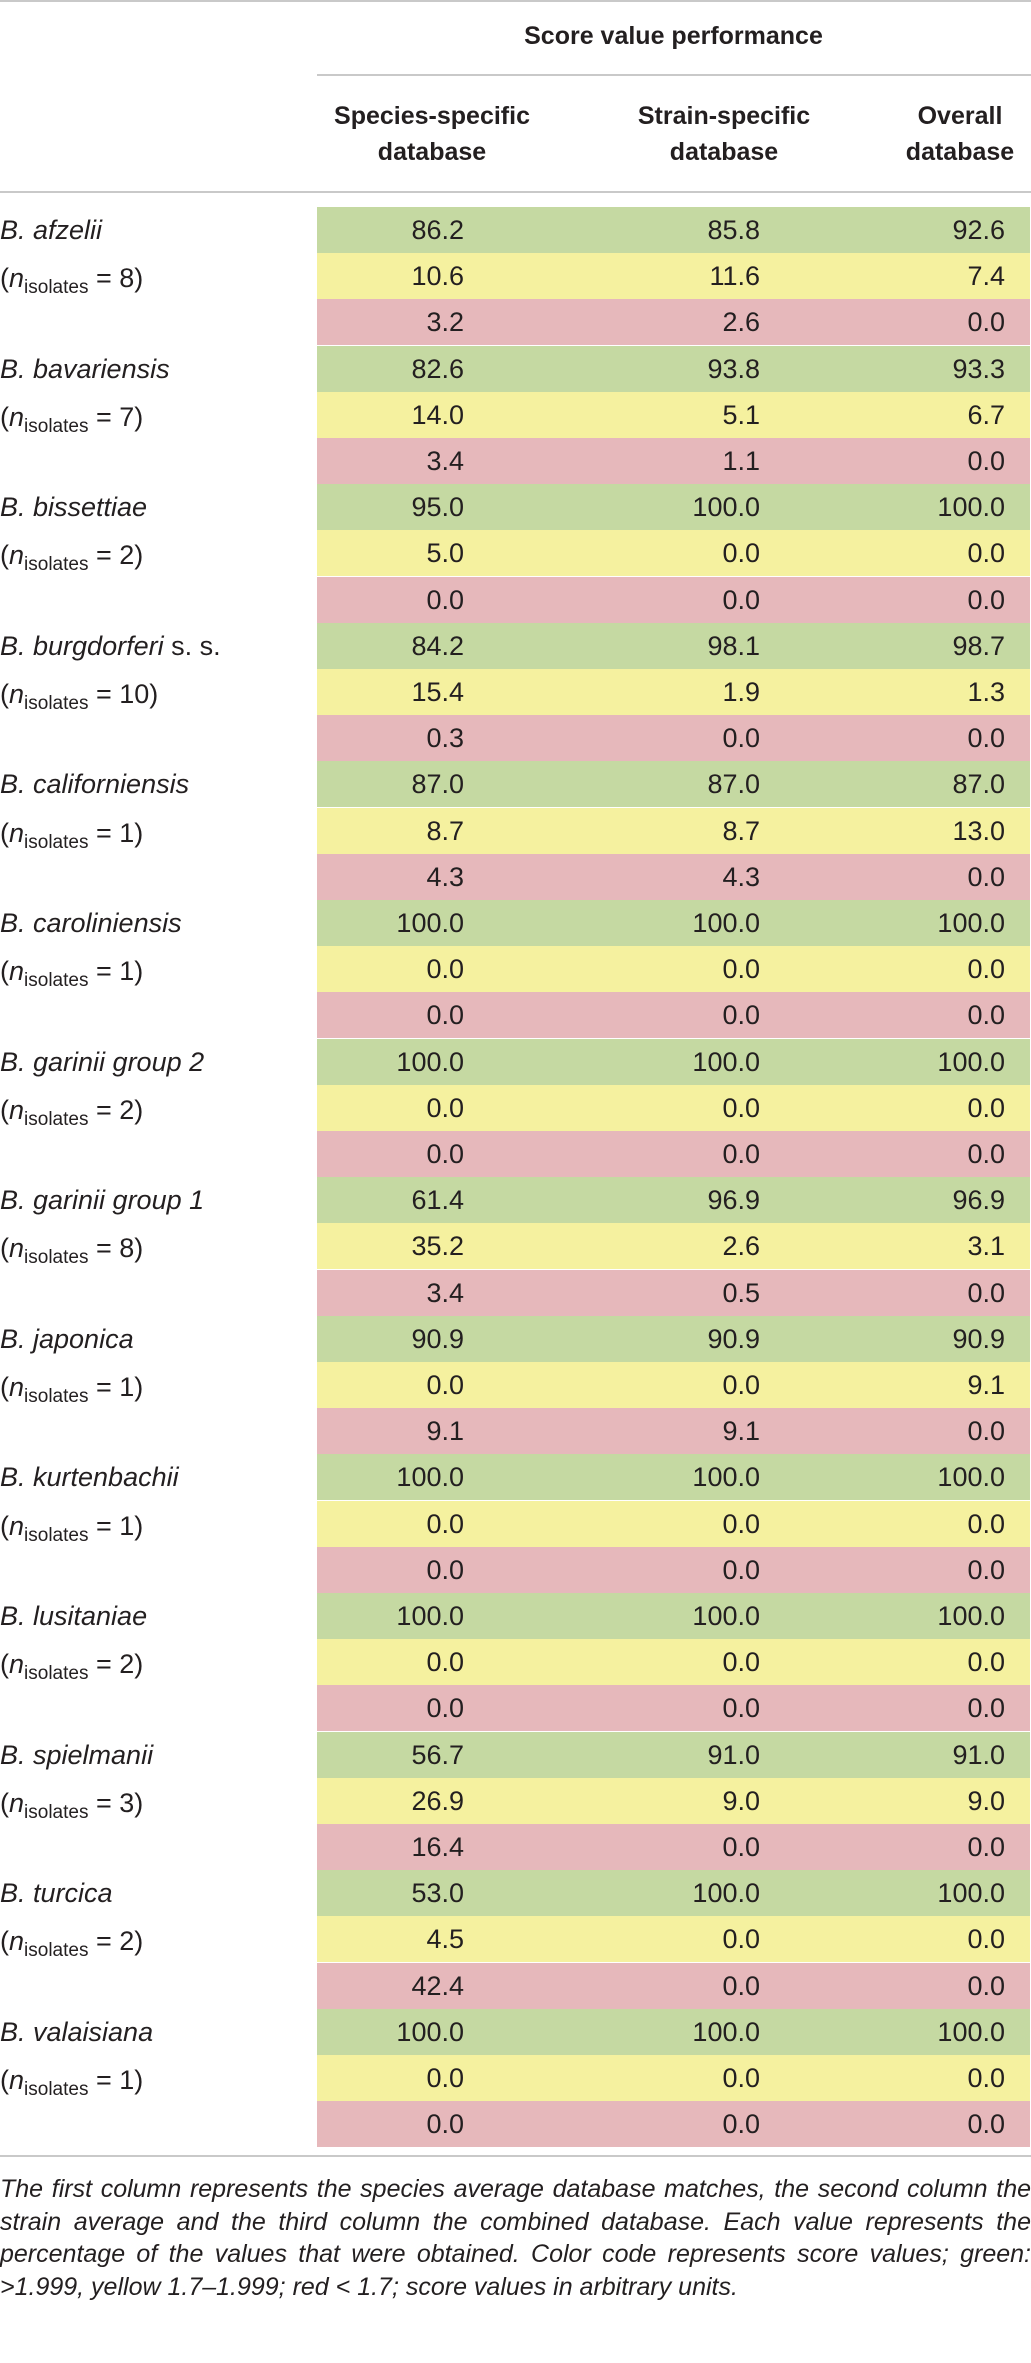  I want to click on column-header-species-specific: Species-specific database, so click(432, 134).